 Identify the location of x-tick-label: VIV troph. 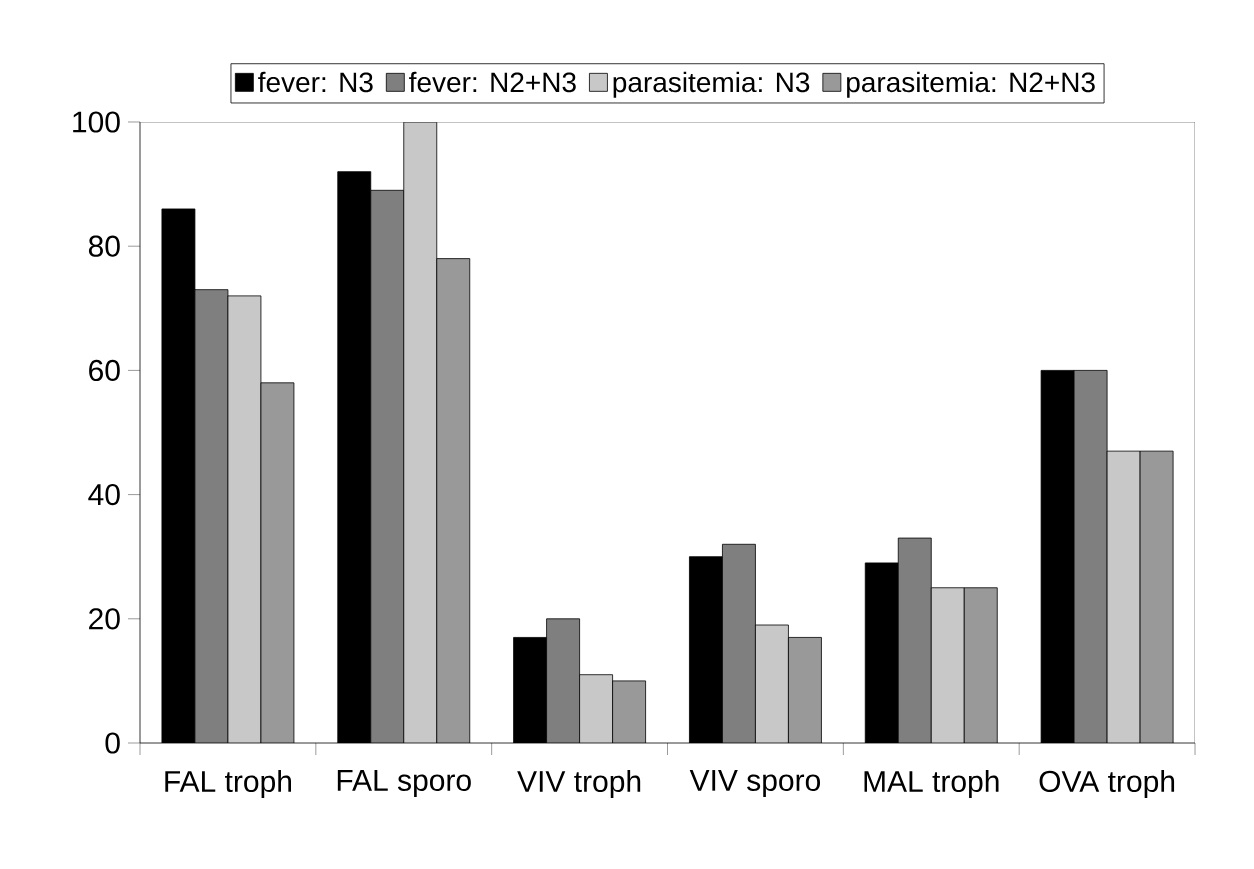
(579, 784).